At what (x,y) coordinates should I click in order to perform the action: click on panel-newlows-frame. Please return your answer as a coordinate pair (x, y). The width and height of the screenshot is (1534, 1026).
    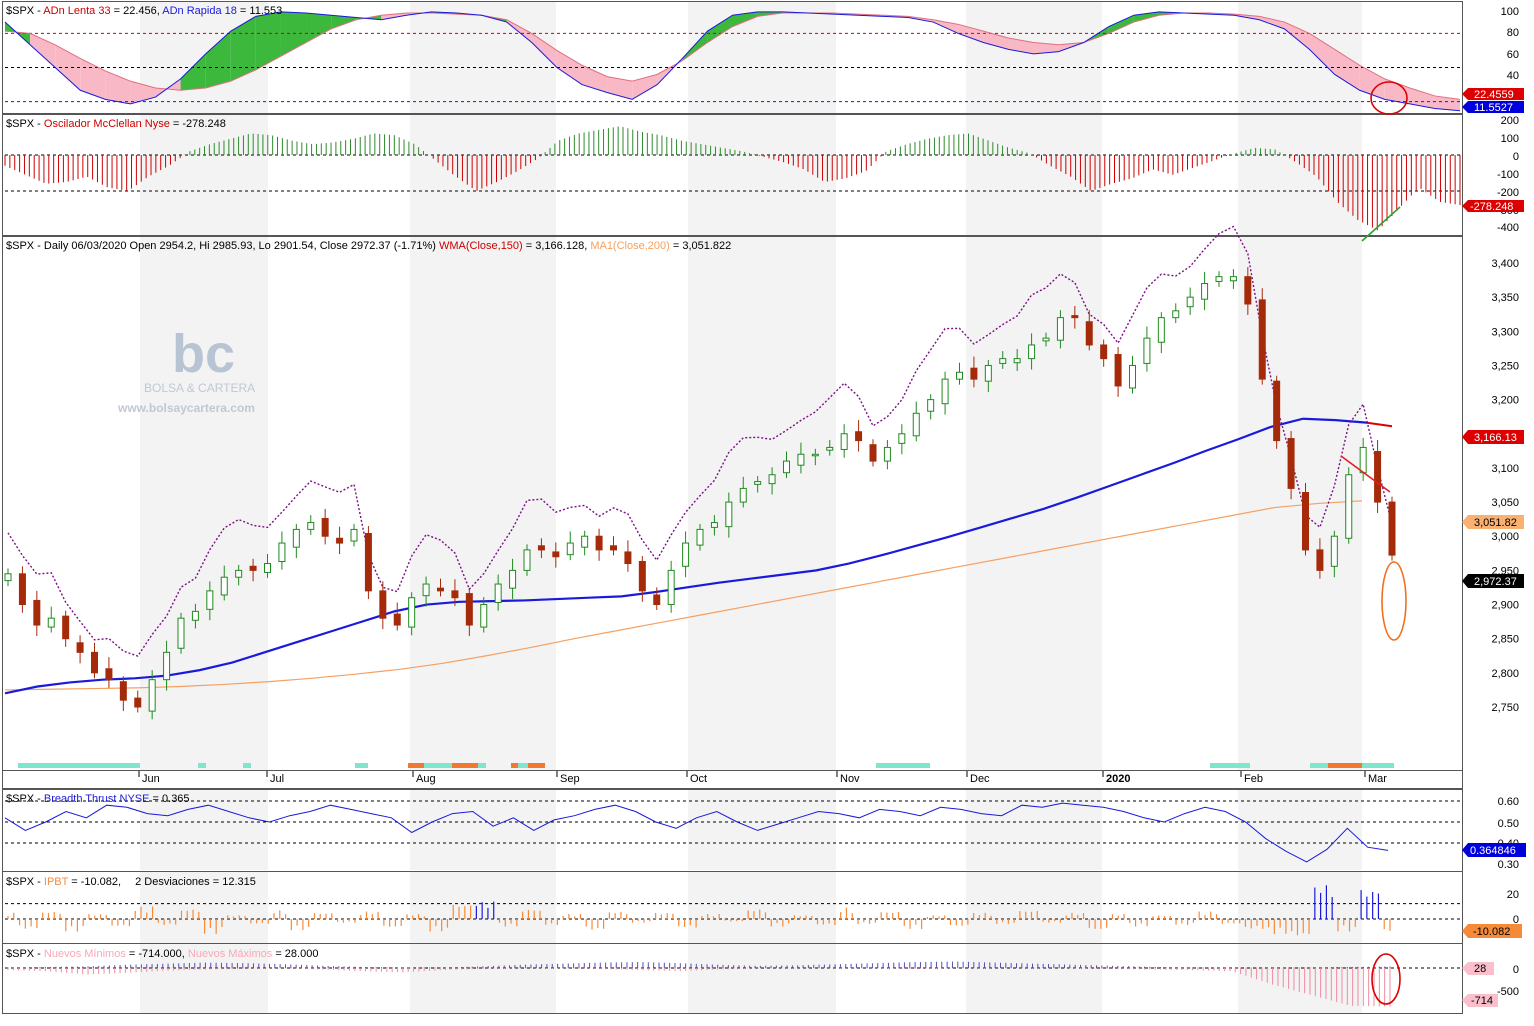
    Looking at the image, I should click on (732, 978).